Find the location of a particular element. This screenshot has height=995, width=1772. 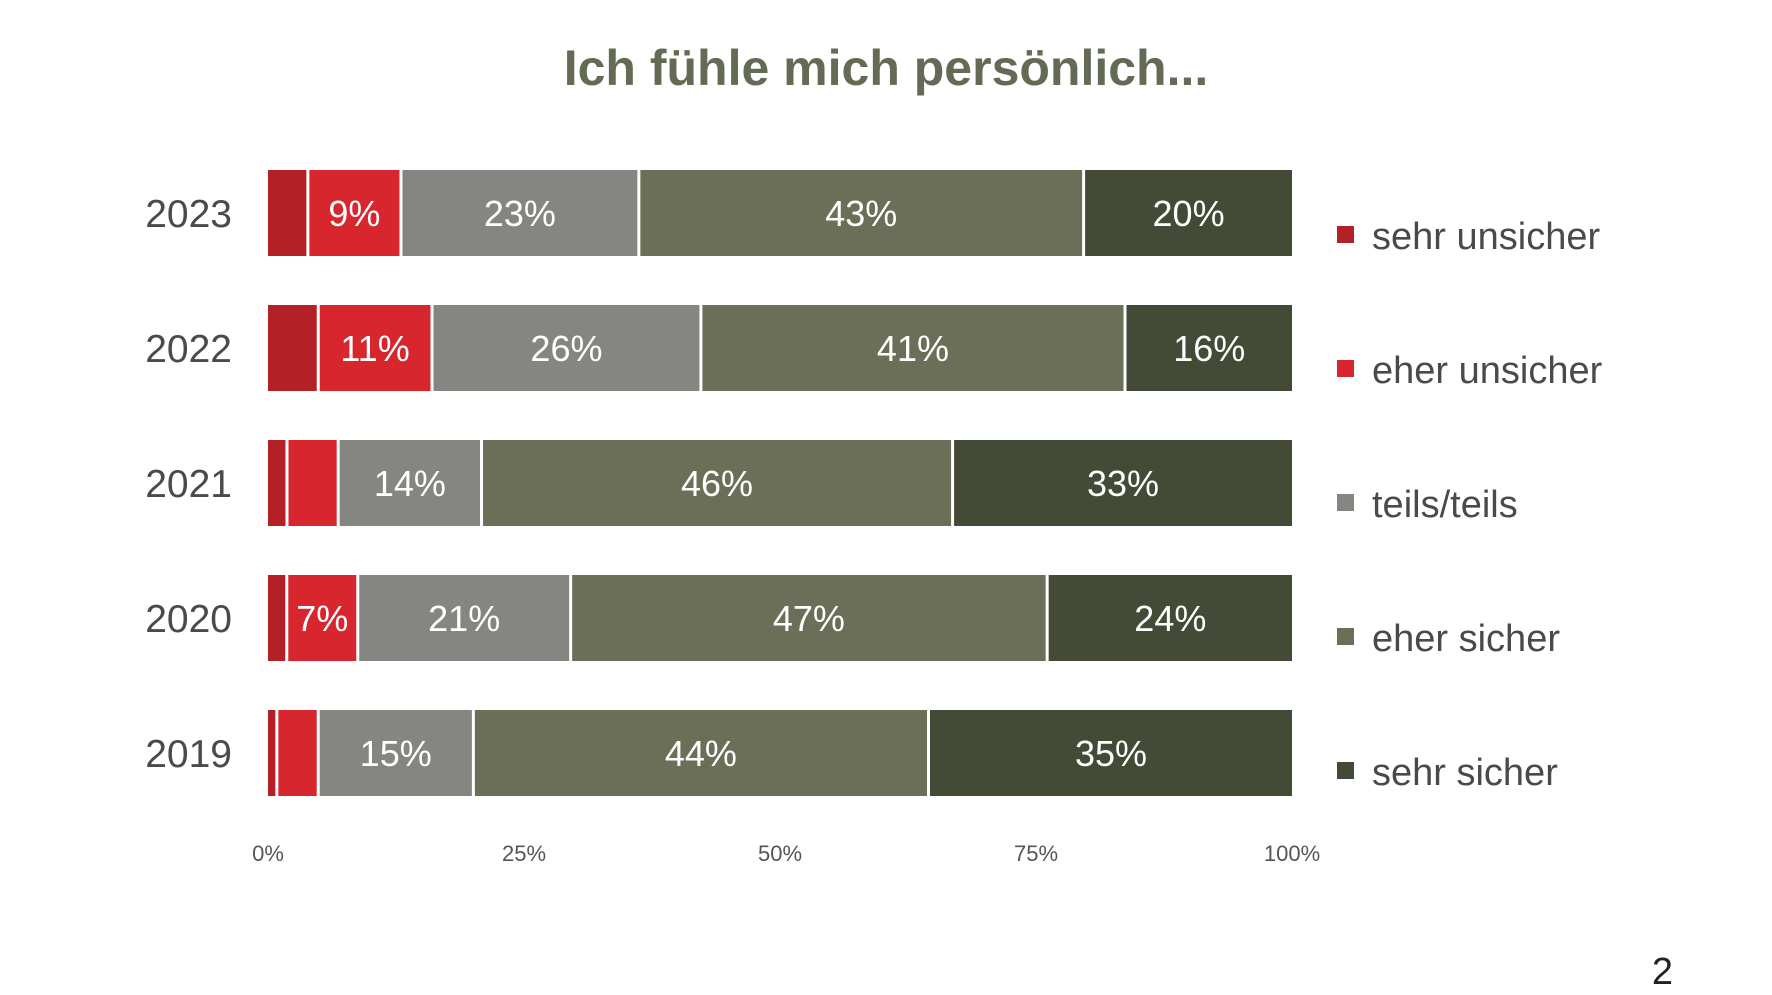

data-label: 11% is located at coordinates (374, 348).